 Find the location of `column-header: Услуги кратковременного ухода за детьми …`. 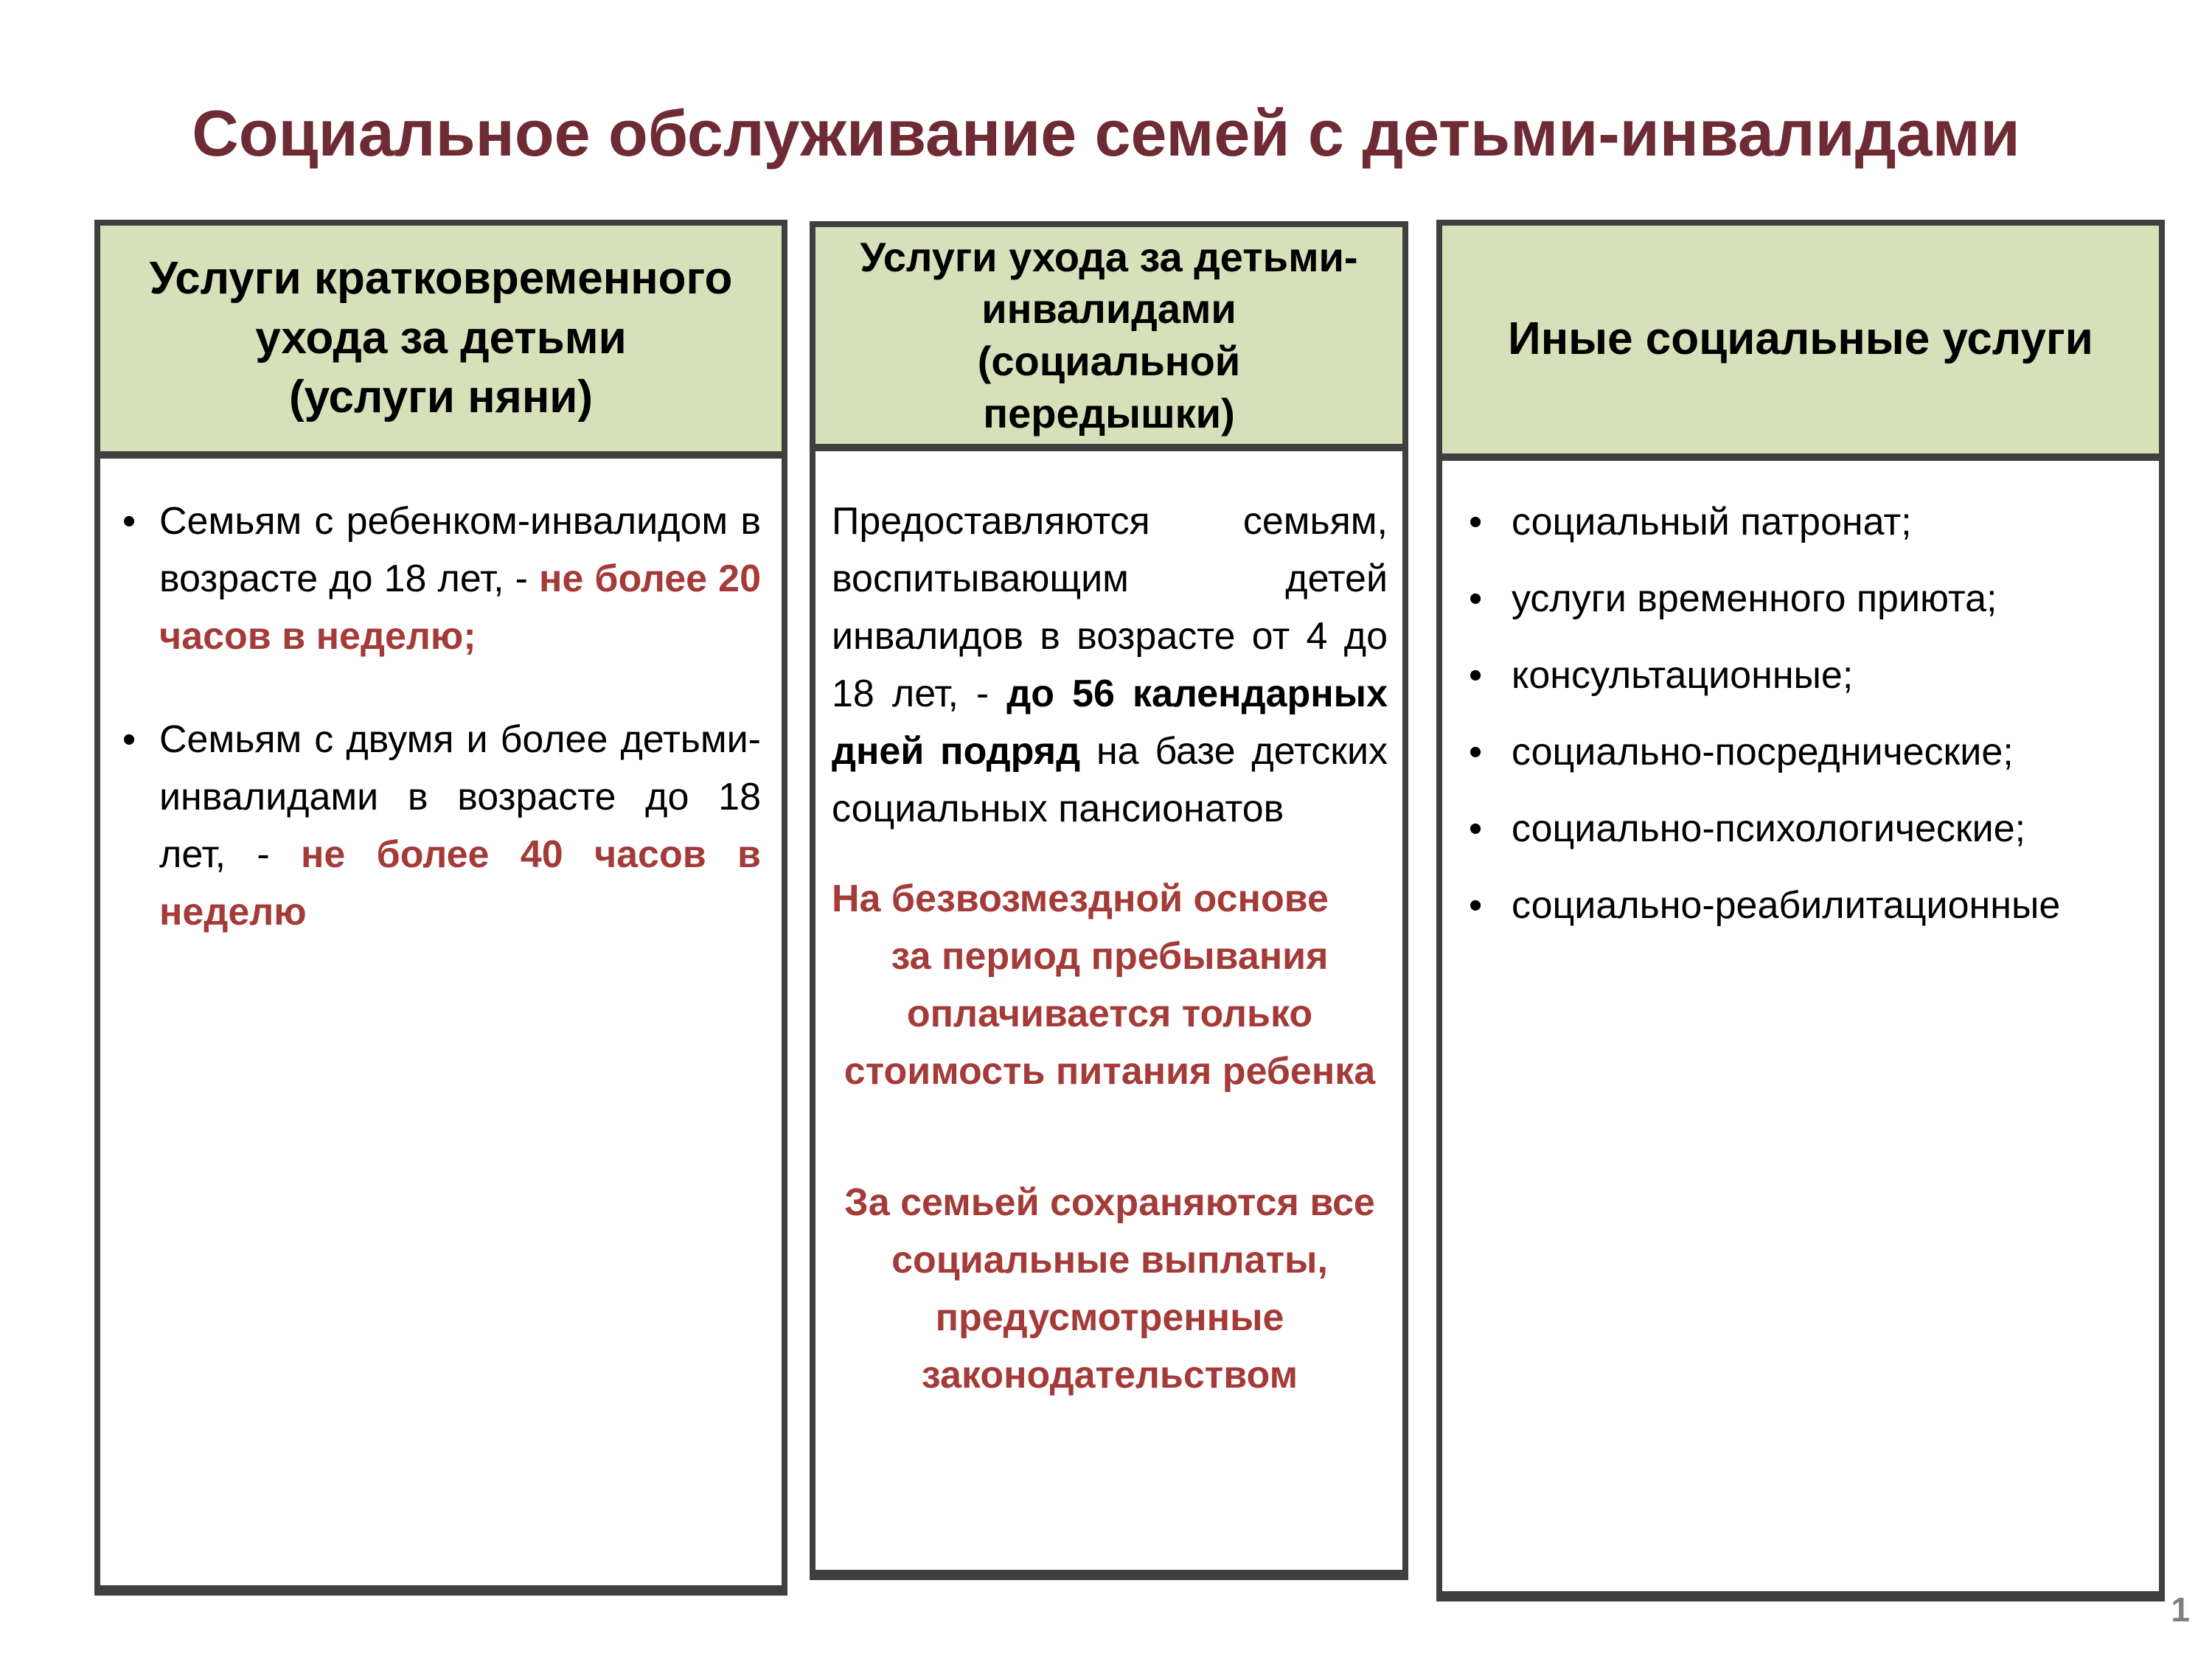

column-header: Услуги кратковременного ухода за детьми … is located at coordinates (441, 342).